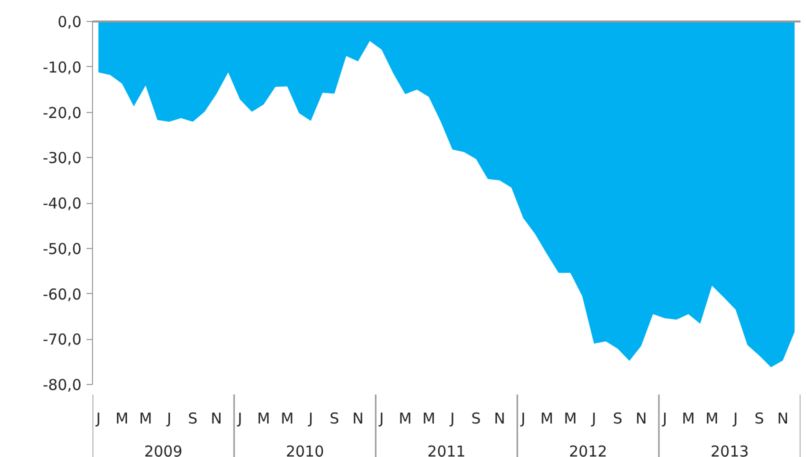 The image size is (806, 457). Describe the element at coordinates (62, 294) in the screenshot. I see `y-tick-label: -60,0` at that location.